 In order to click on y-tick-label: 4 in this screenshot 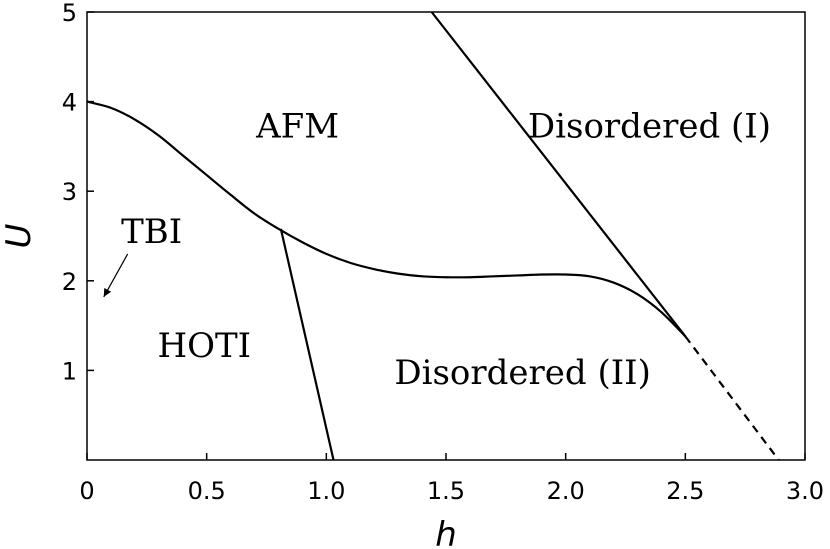, I will do `click(69, 103)`.